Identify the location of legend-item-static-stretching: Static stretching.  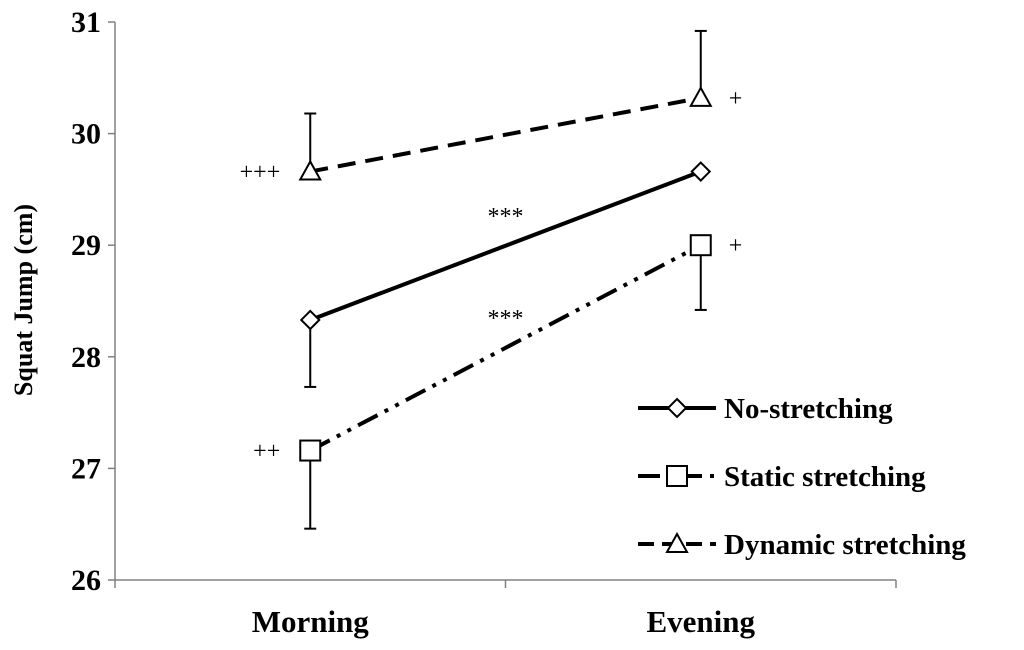
(782, 477).